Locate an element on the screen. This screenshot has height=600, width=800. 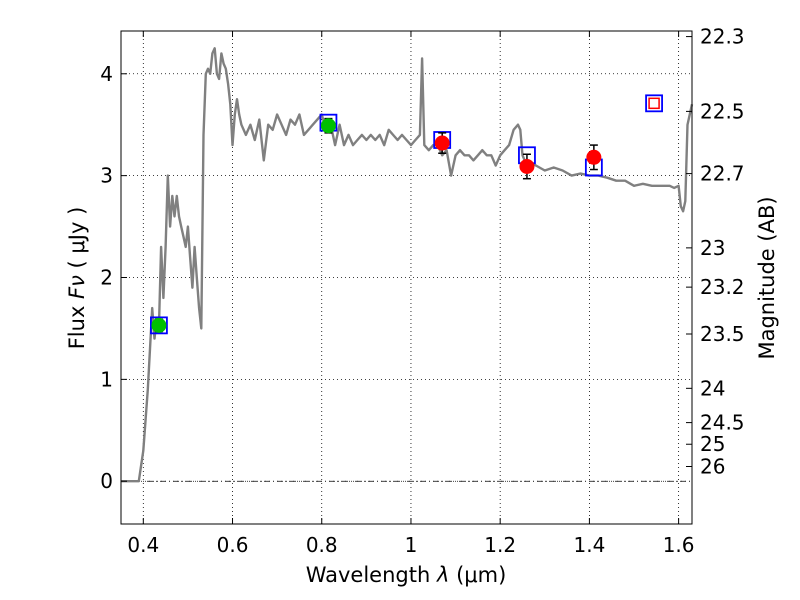
magnitude-tick-label: 25 is located at coordinates (712, 444).